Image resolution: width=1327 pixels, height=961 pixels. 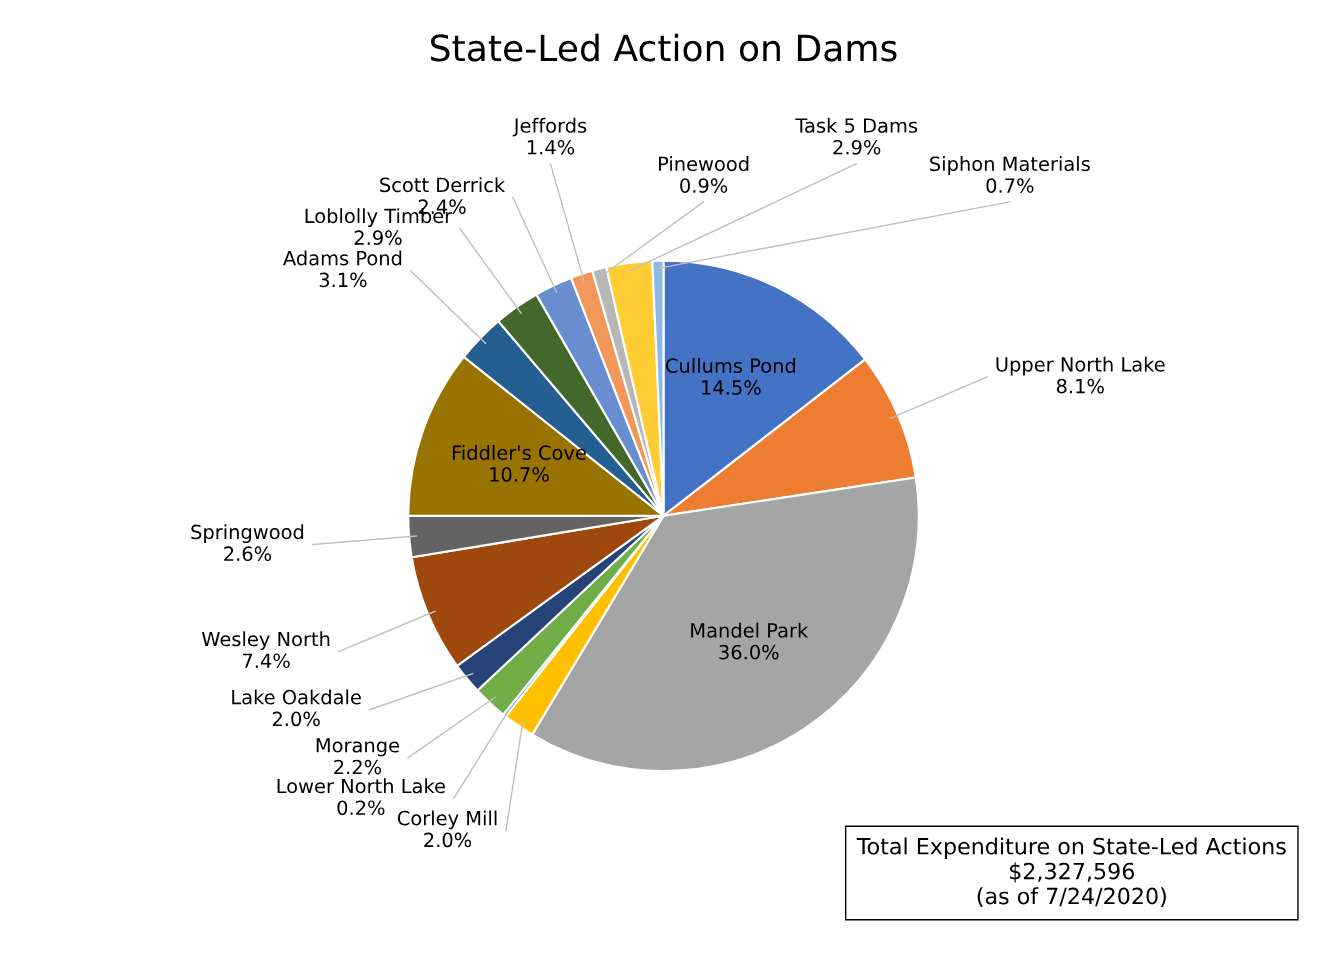 I want to click on data-label: 3.1%, so click(x=343, y=280).